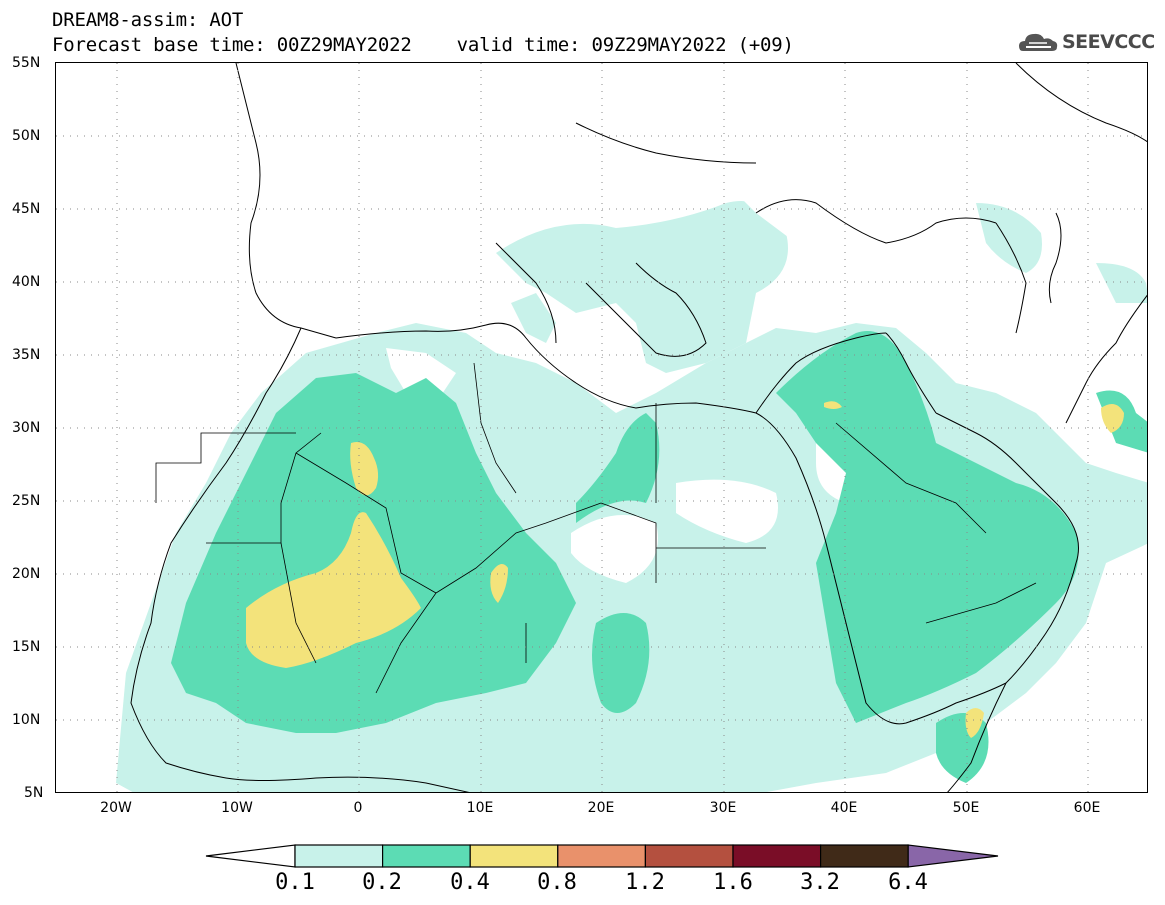 The image size is (1165, 905). Describe the element at coordinates (723, 808) in the screenshot. I see `lon-label: 30E` at that location.